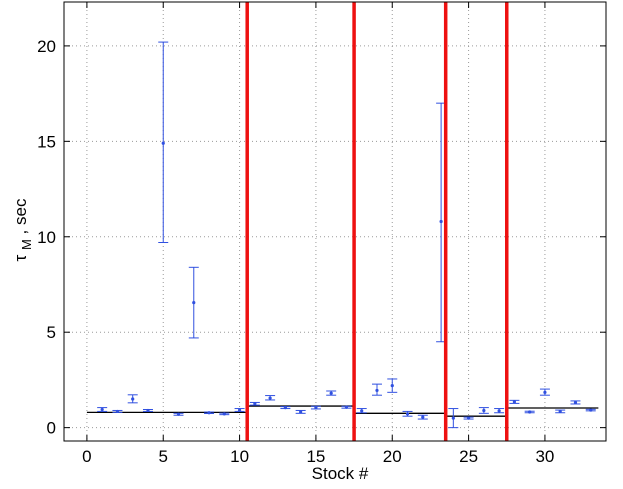 The height and width of the screenshot is (489, 623). I want to click on x-tick-label: 5, so click(163, 456).